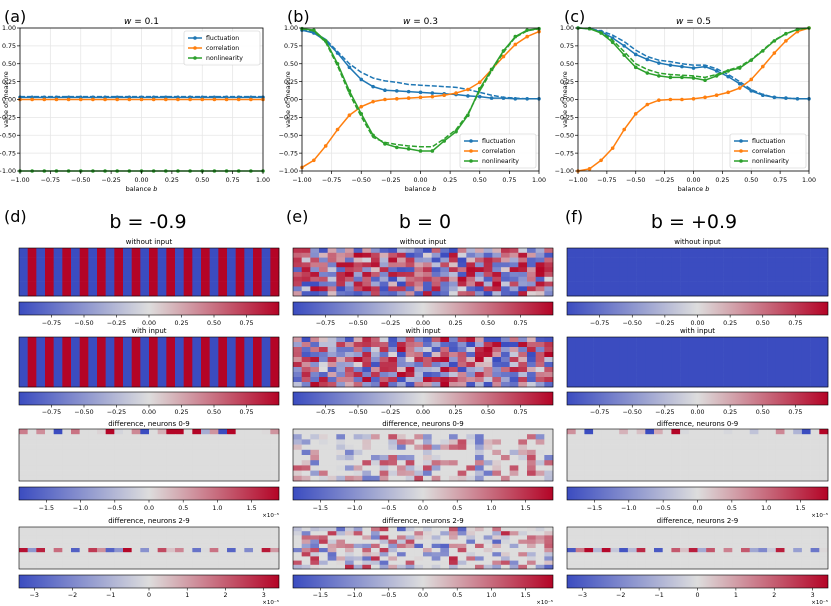 Image resolution: width=831 pixels, height=606 pixels. Describe the element at coordinates (418, 189) in the screenshot. I see `text-span: balance` at that location.